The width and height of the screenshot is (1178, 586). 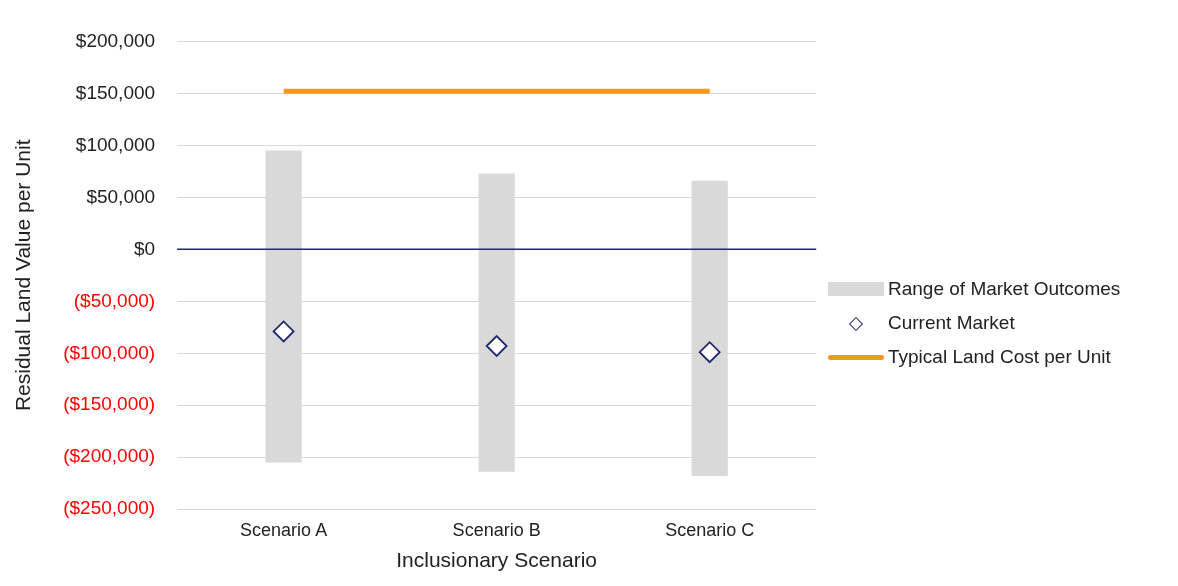 What do you see at coordinates (121, 196) in the screenshot?
I see `y-tick-label: $50,000` at bounding box center [121, 196].